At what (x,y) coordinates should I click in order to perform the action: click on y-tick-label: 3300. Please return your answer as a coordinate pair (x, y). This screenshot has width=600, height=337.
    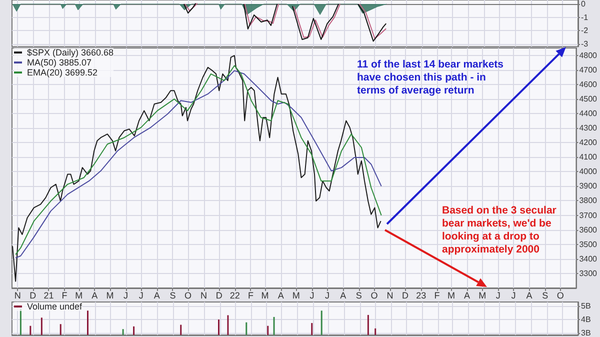
    Looking at the image, I should click on (588, 273).